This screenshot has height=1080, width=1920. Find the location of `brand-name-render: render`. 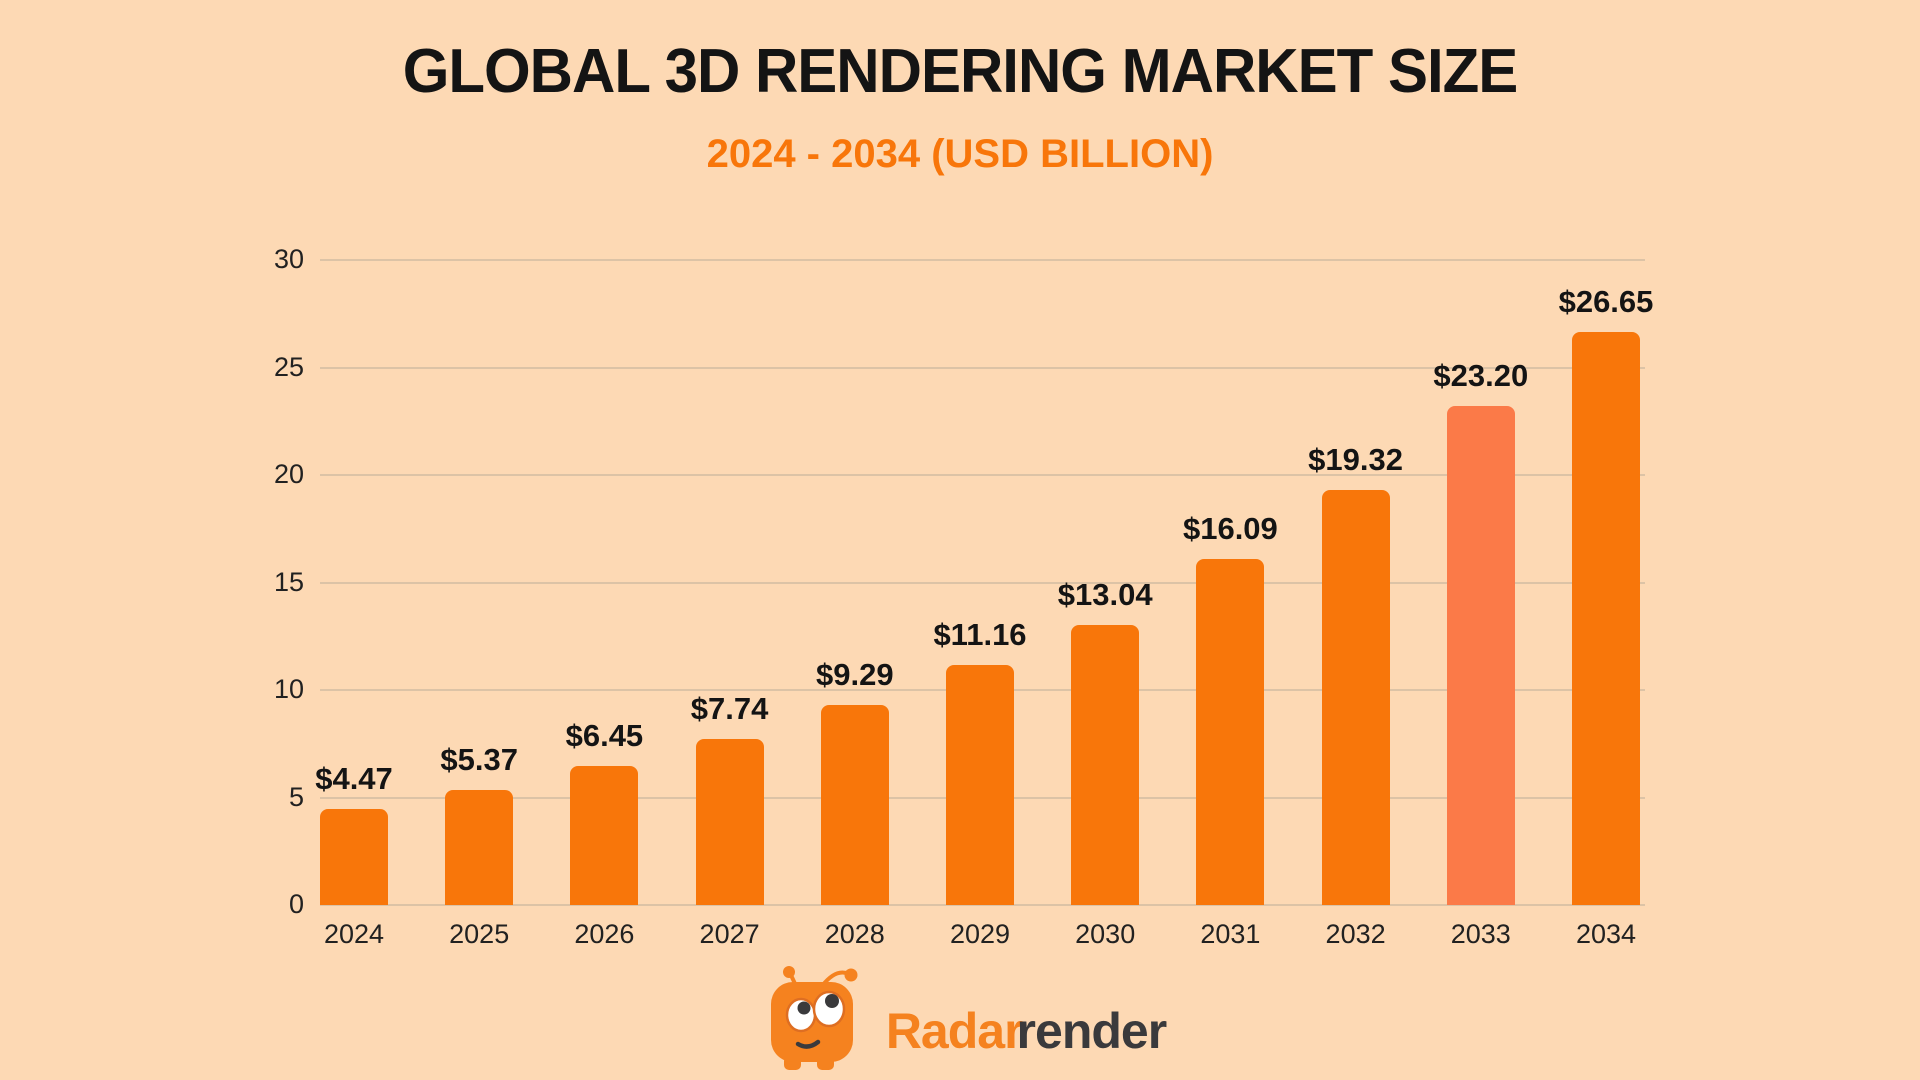

brand-name-render: render is located at coordinates (1092, 1031).